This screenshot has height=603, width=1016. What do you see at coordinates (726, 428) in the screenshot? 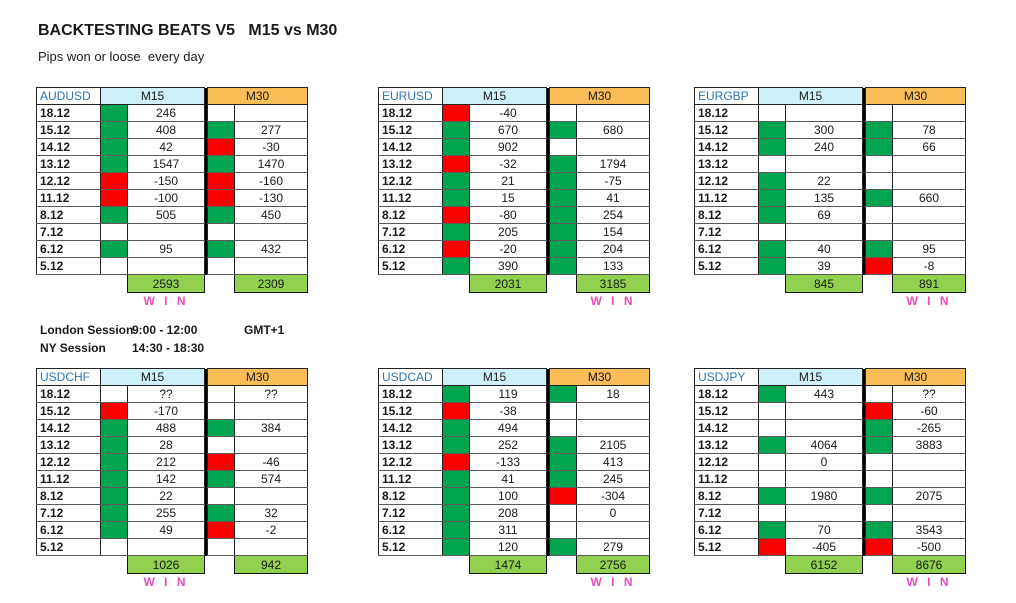
I see `date-cell: 14.12` at bounding box center [726, 428].